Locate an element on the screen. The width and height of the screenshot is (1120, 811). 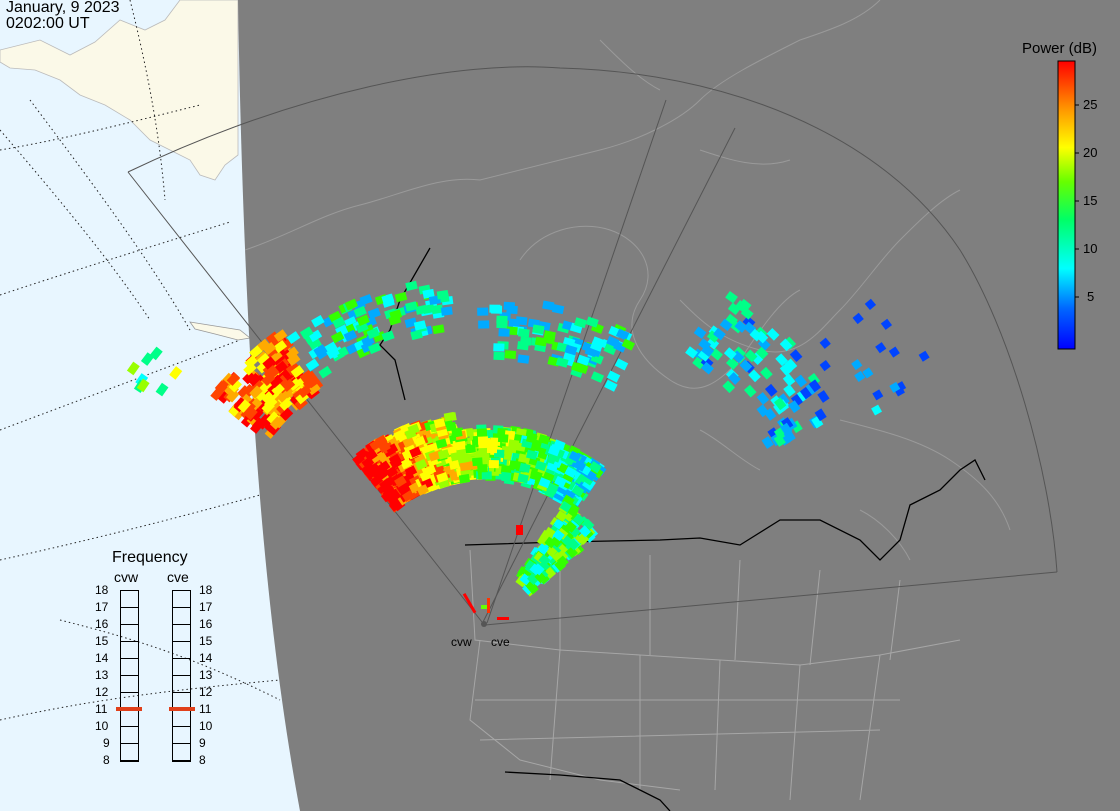
colorbar-ticks is located at coordinates (1077, 201).